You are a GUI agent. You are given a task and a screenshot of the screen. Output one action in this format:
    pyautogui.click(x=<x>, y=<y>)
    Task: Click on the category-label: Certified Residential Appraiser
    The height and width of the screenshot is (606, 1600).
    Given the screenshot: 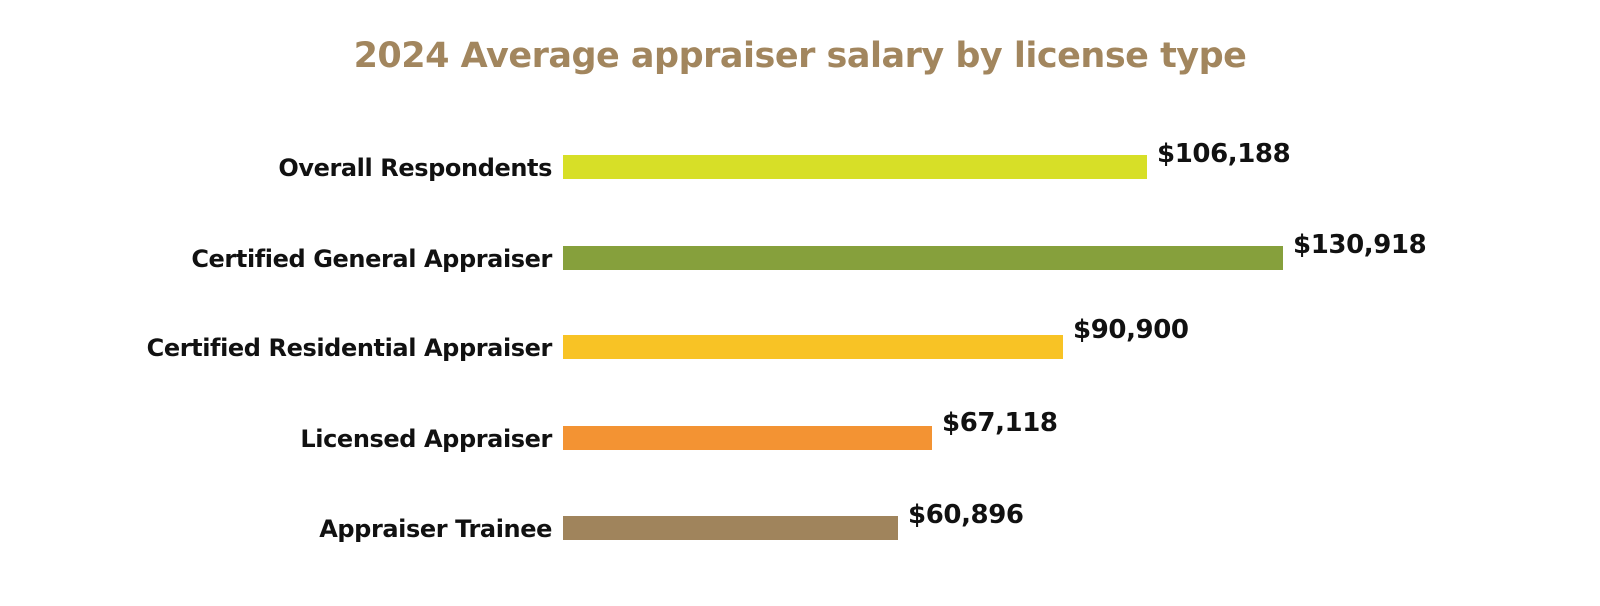 What is the action you would take?
    pyautogui.click(x=349, y=348)
    